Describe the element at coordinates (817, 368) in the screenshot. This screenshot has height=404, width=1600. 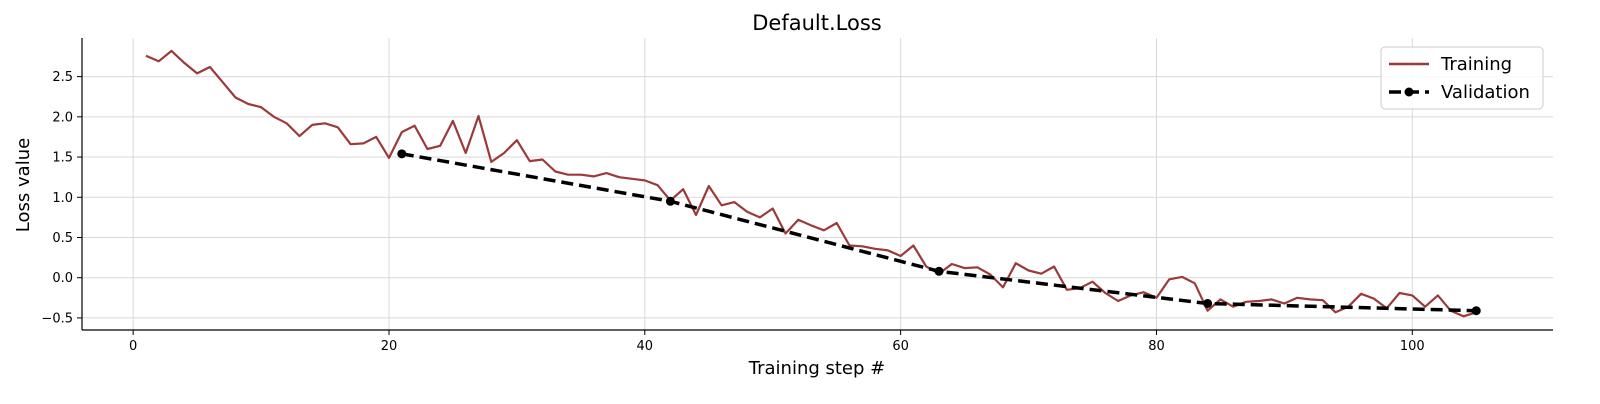
I see `x-axis-label: Training step #` at that location.